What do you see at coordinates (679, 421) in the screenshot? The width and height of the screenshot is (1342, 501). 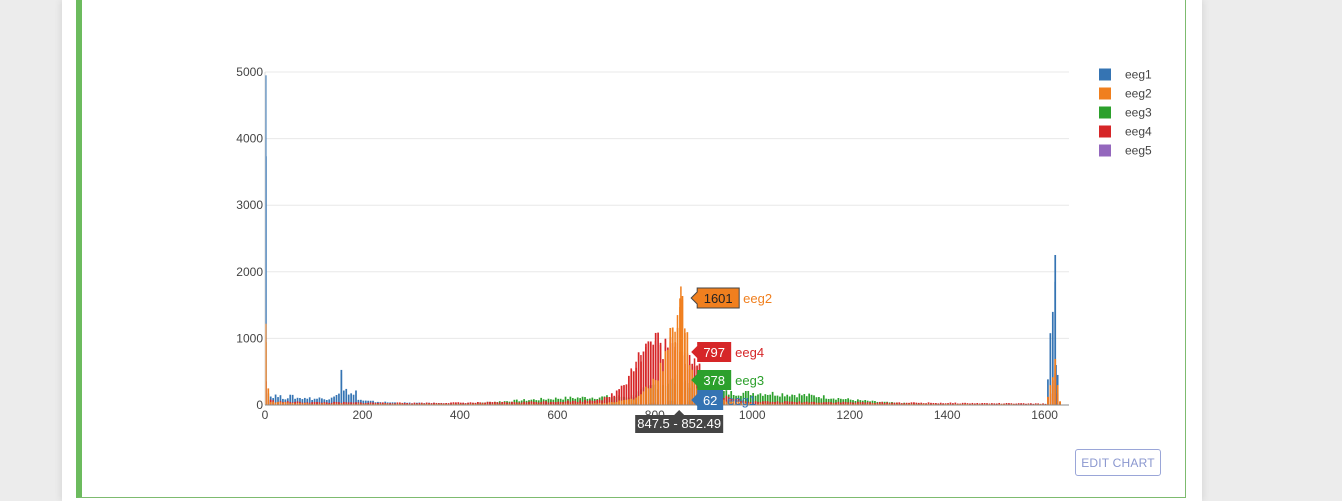 I see `hover-x-range-label: 847.5 - 852.49` at bounding box center [679, 421].